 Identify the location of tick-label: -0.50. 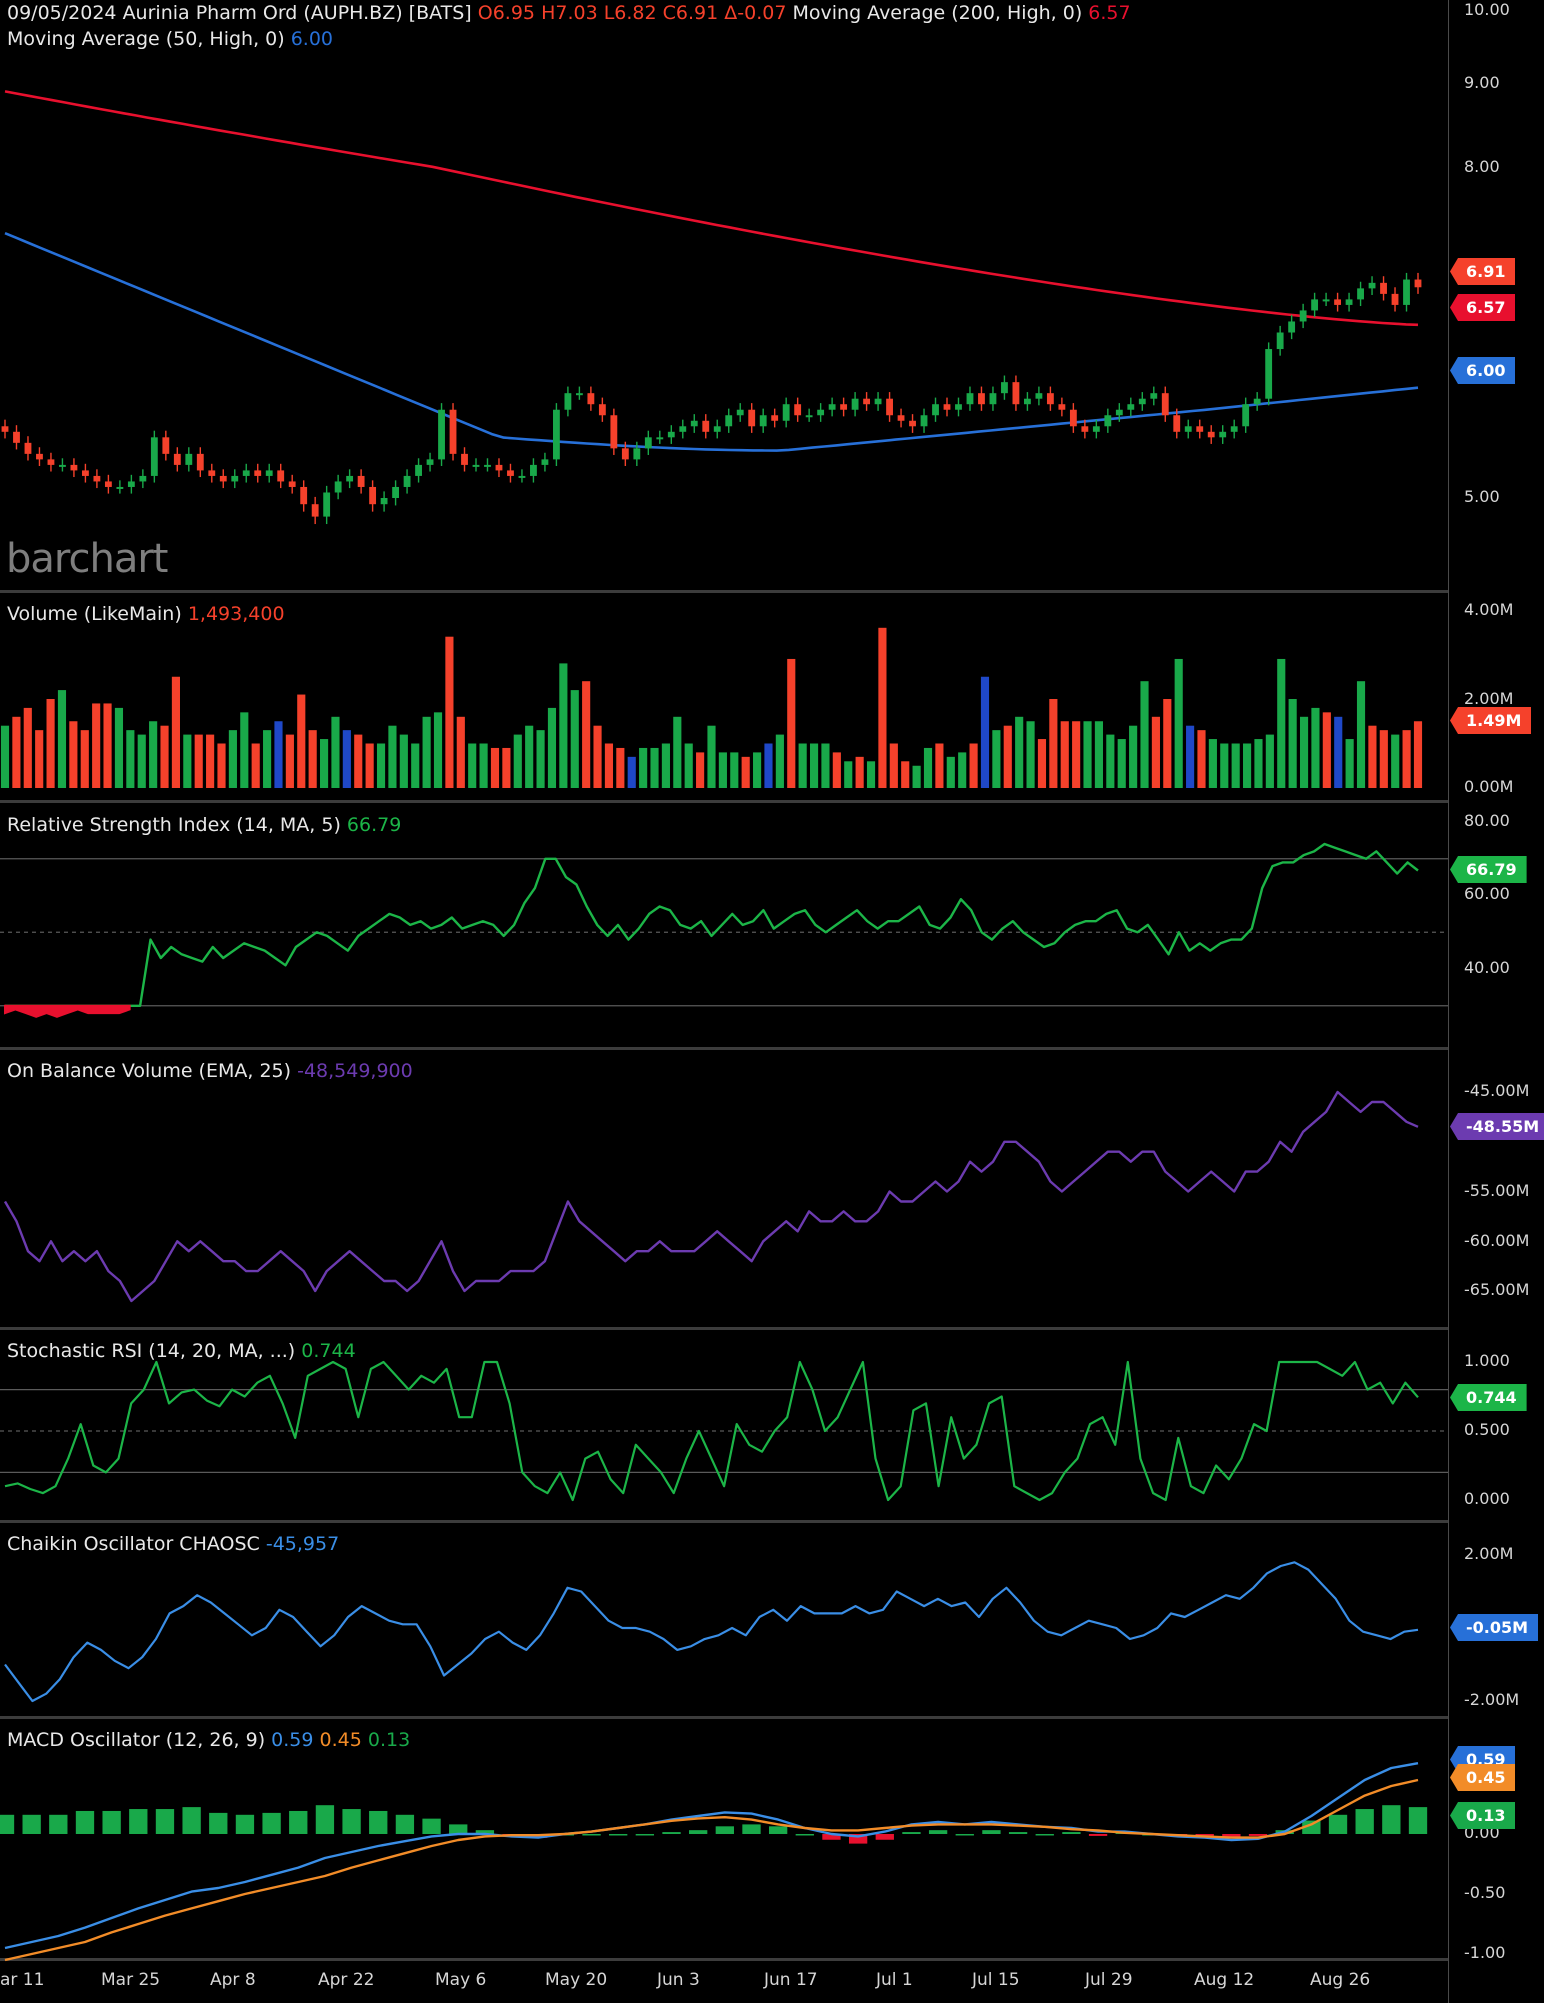
(1485, 1892).